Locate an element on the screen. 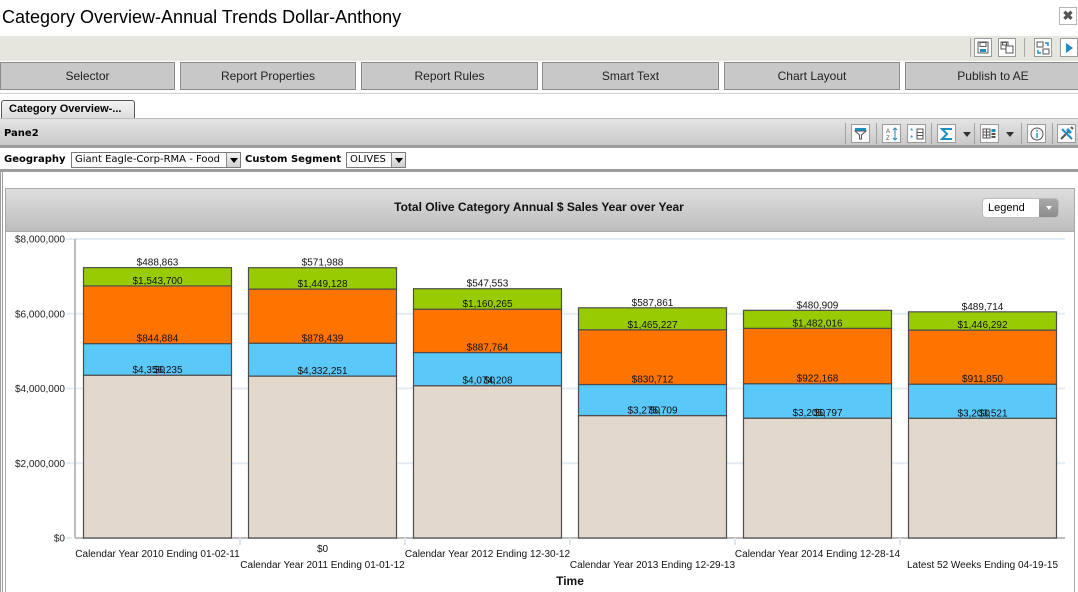 The height and width of the screenshot is (592, 1078). save-as-button is located at coordinates (1007, 47).